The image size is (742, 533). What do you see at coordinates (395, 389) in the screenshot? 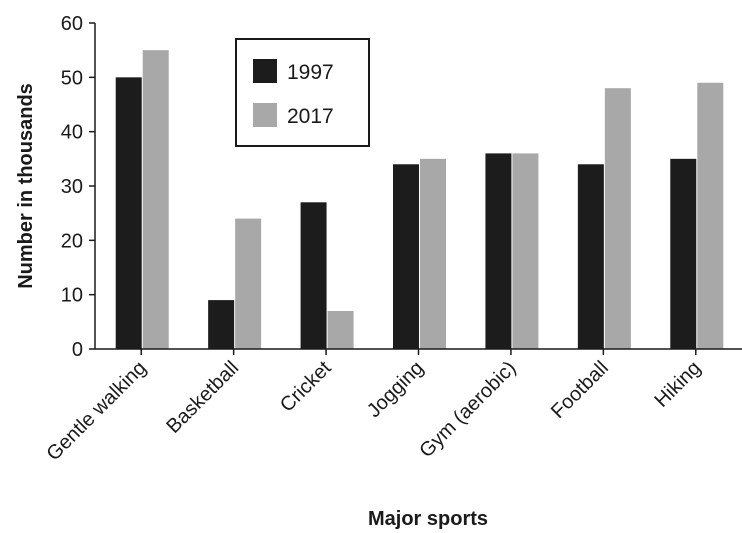
I see `x-tick-label: Jogging` at bounding box center [395, 389].